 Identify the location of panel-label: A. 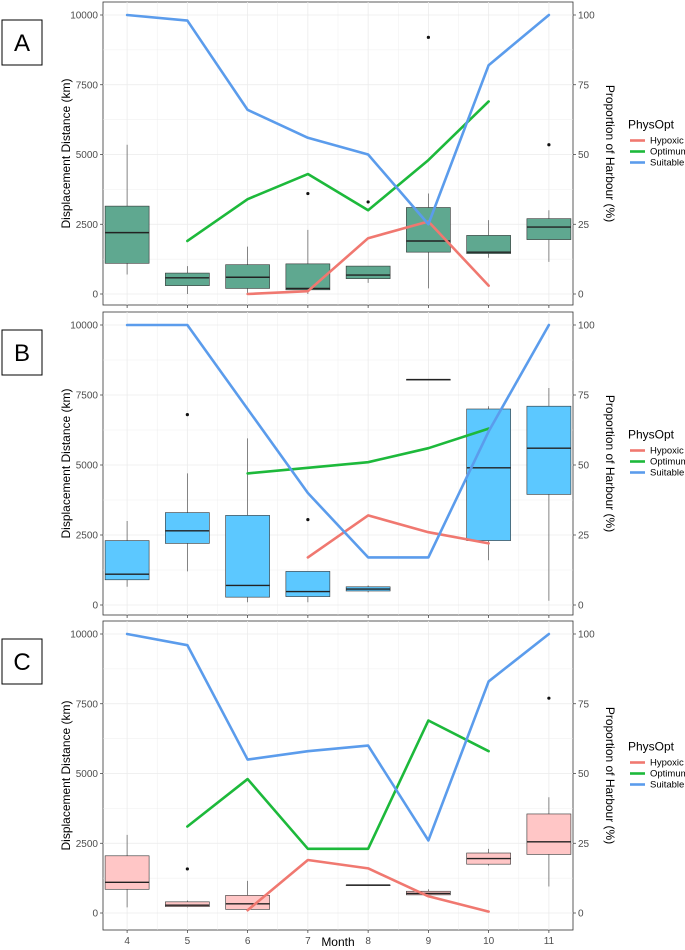
(22, 43).